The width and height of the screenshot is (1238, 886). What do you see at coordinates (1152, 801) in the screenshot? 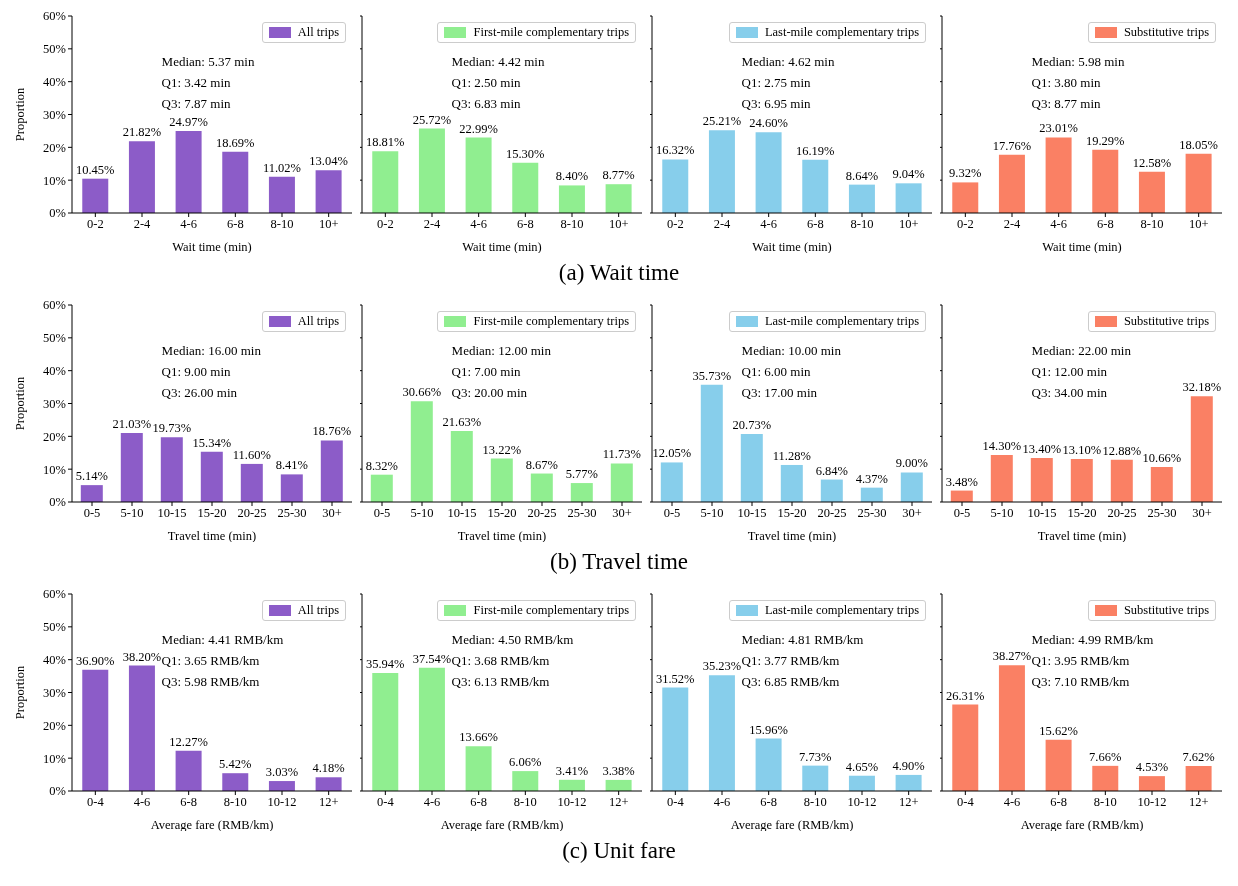
I see `x-tick-label: 10-12` at bounding box center [1152, 801].